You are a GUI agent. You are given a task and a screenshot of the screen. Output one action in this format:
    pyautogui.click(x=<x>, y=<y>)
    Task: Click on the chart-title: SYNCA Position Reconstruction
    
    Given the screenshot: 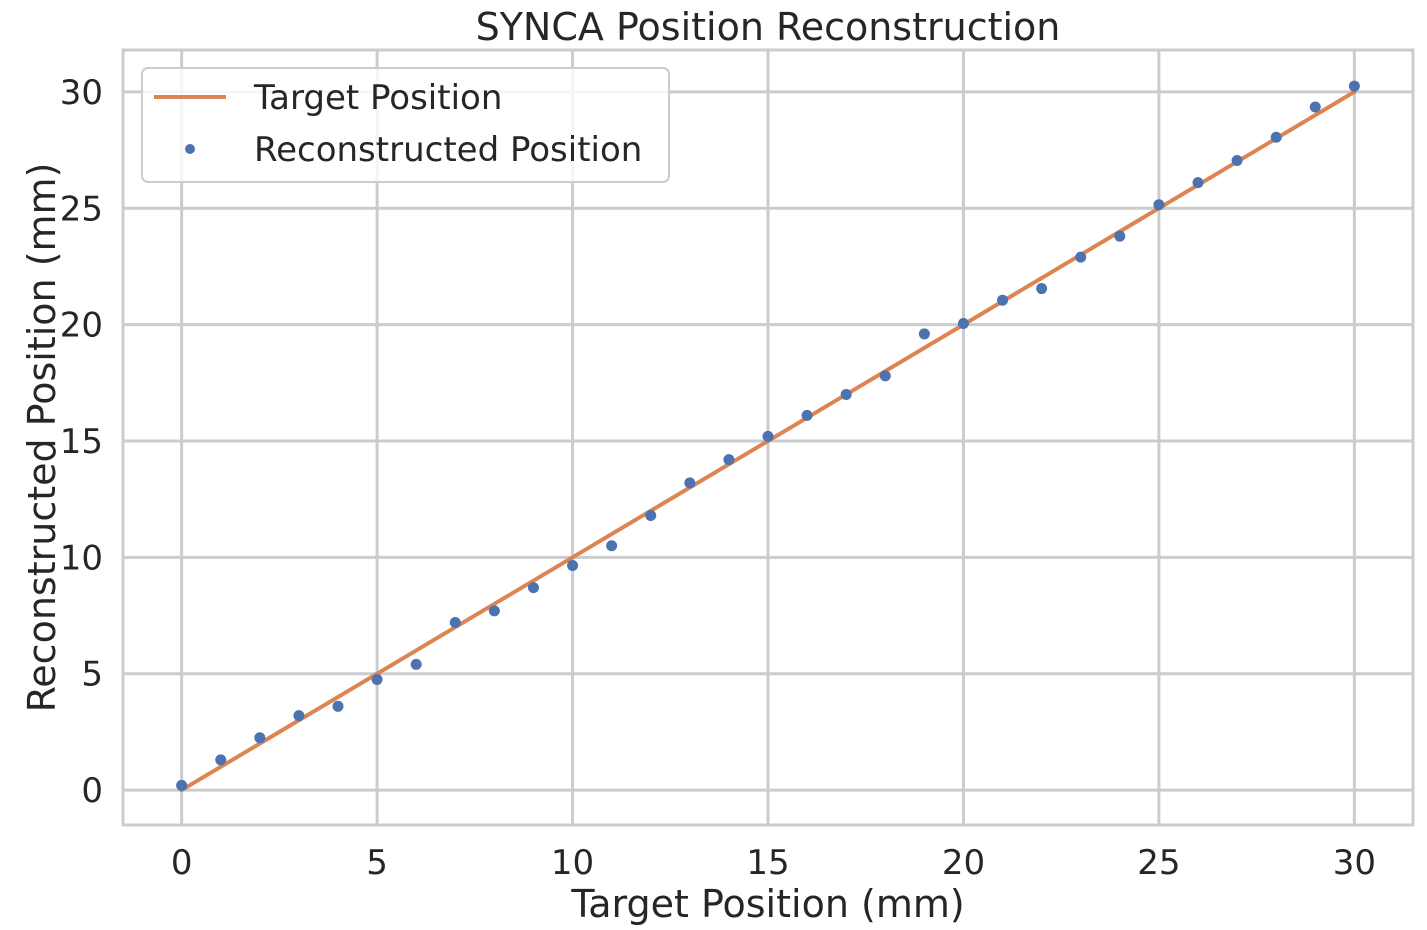 What is the action you would take?
    pyautogui.click(x=768, y=27)
    